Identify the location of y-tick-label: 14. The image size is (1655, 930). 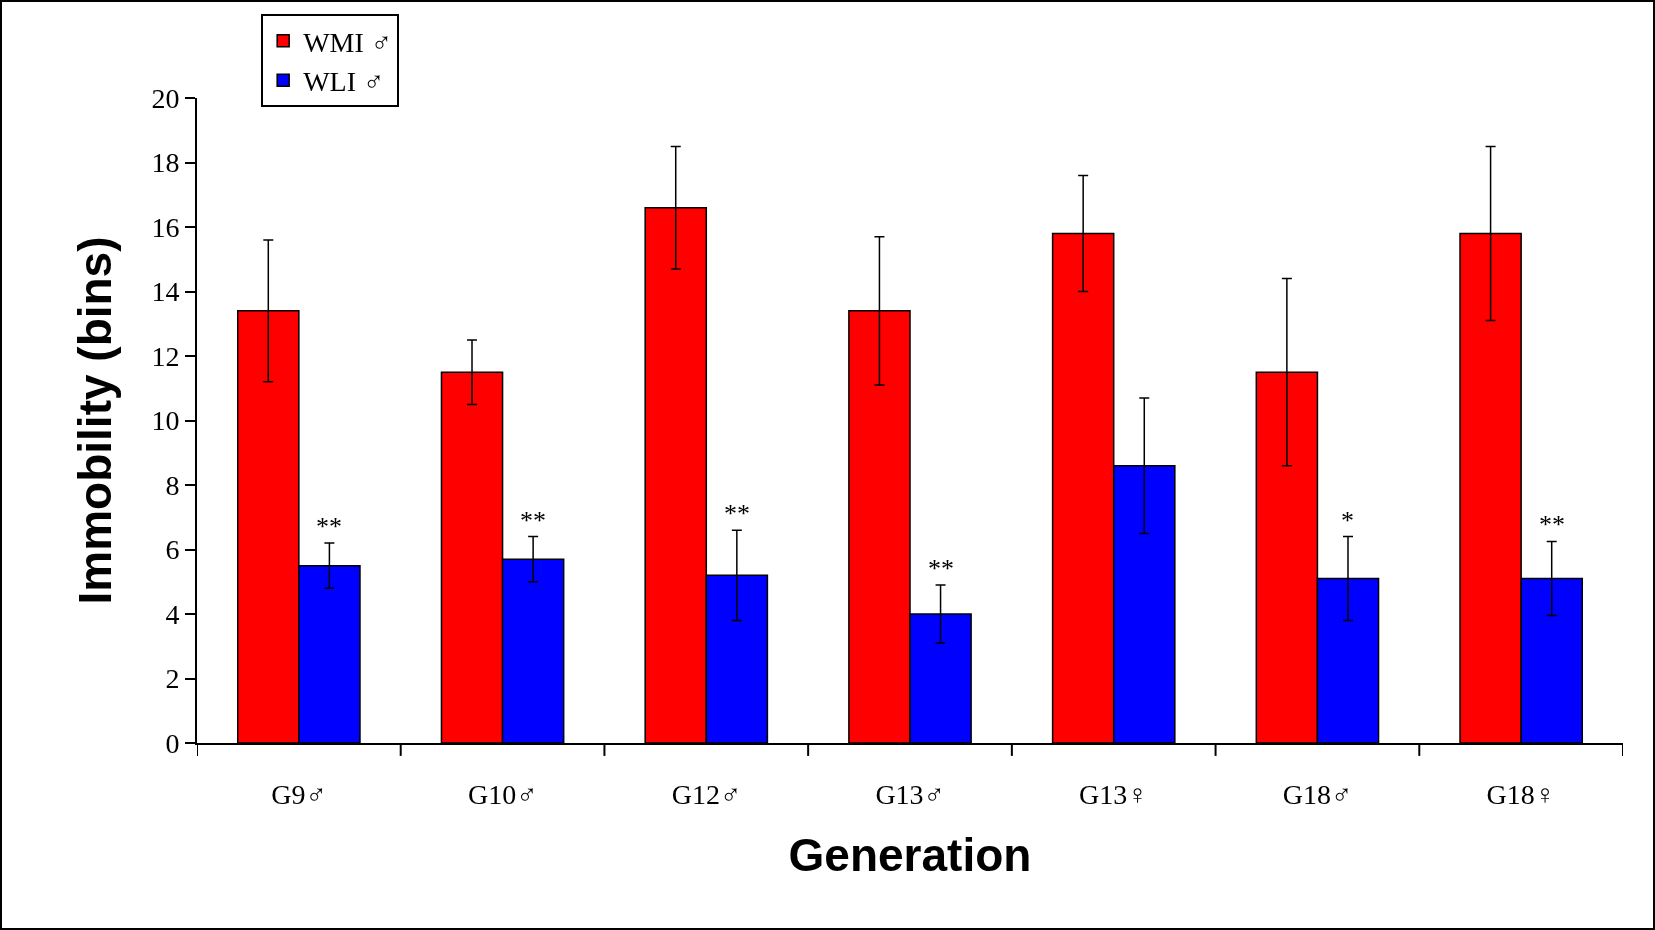
(165, 292).